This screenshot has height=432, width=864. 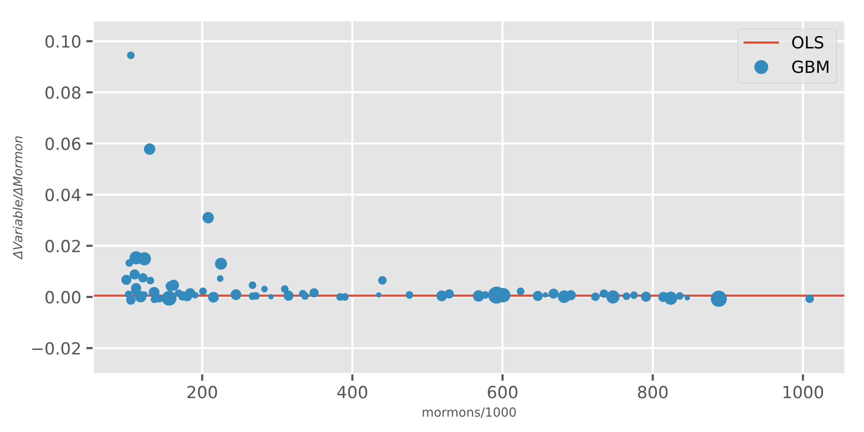 I want to click on legend-label: OLS, so click(x=808, y=42).